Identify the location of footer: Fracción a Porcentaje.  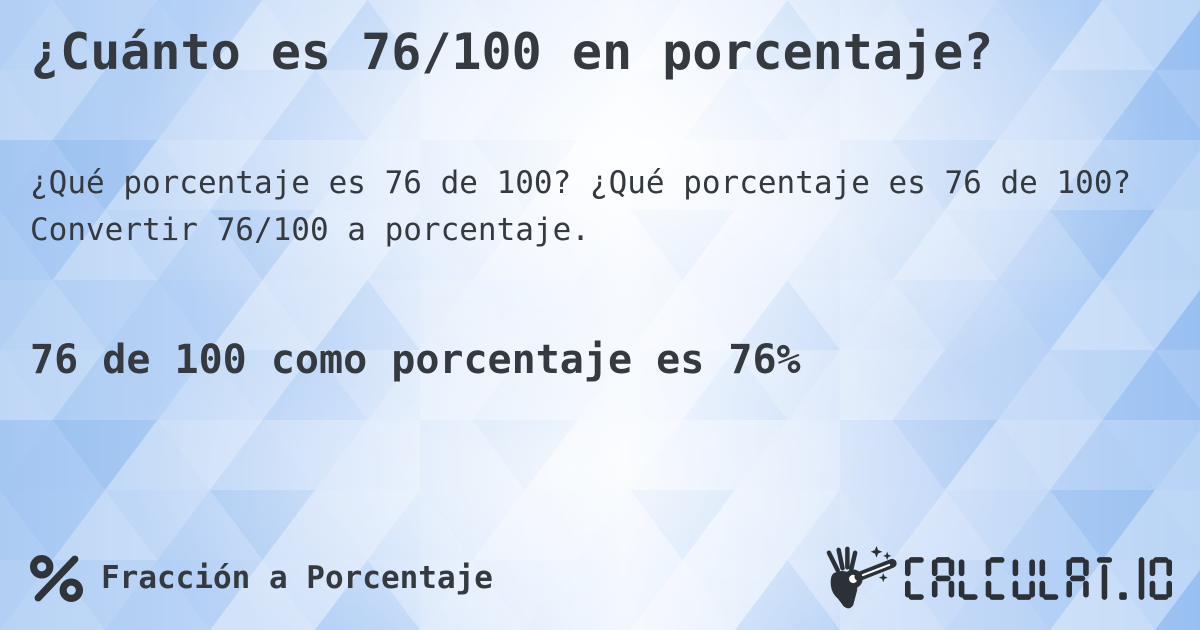
(601, 578).